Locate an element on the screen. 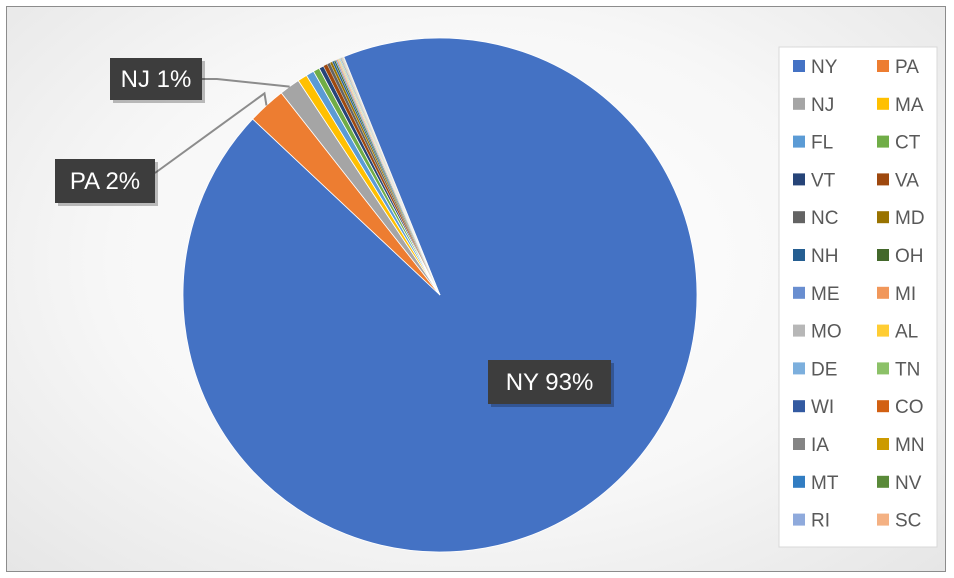 The image size is (954, 578). legend-item-nj: NJ is located at coordinates (813, 105).